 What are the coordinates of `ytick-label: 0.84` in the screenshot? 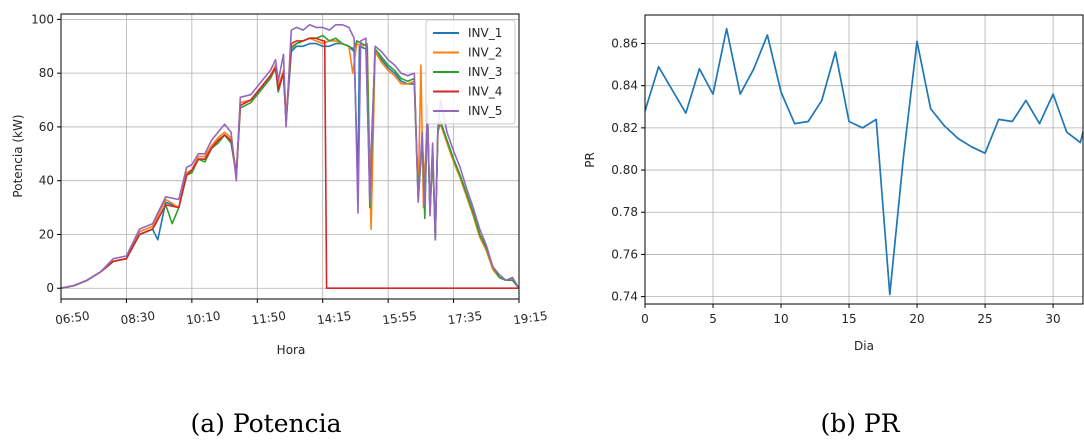 It's located at (624, 86).